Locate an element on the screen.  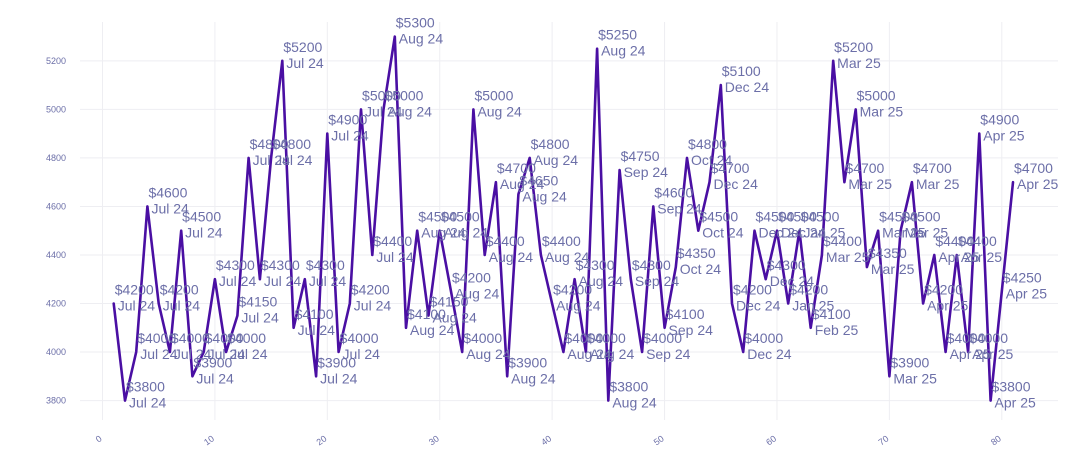
data-label-price: $5100 is located at coordinates (741, 71).